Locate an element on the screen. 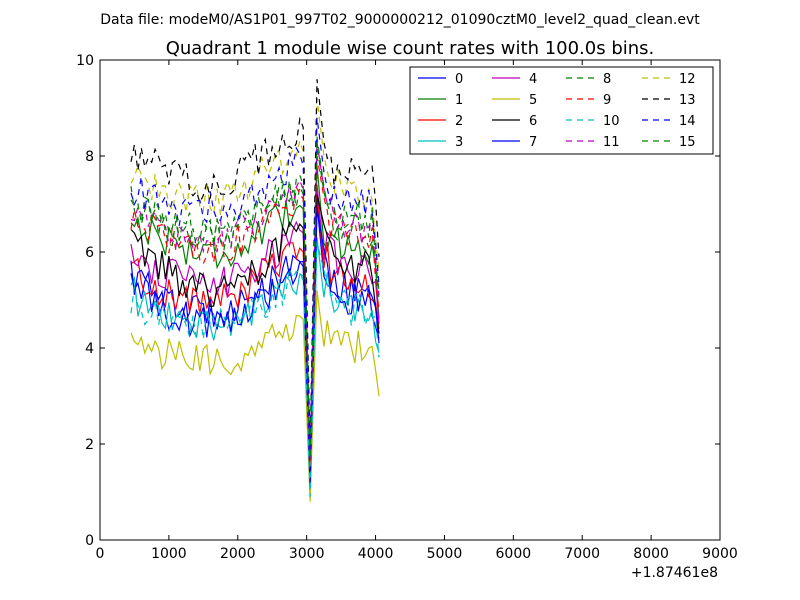  x-tick-label: 3000 is located at coordinates (307, 554).